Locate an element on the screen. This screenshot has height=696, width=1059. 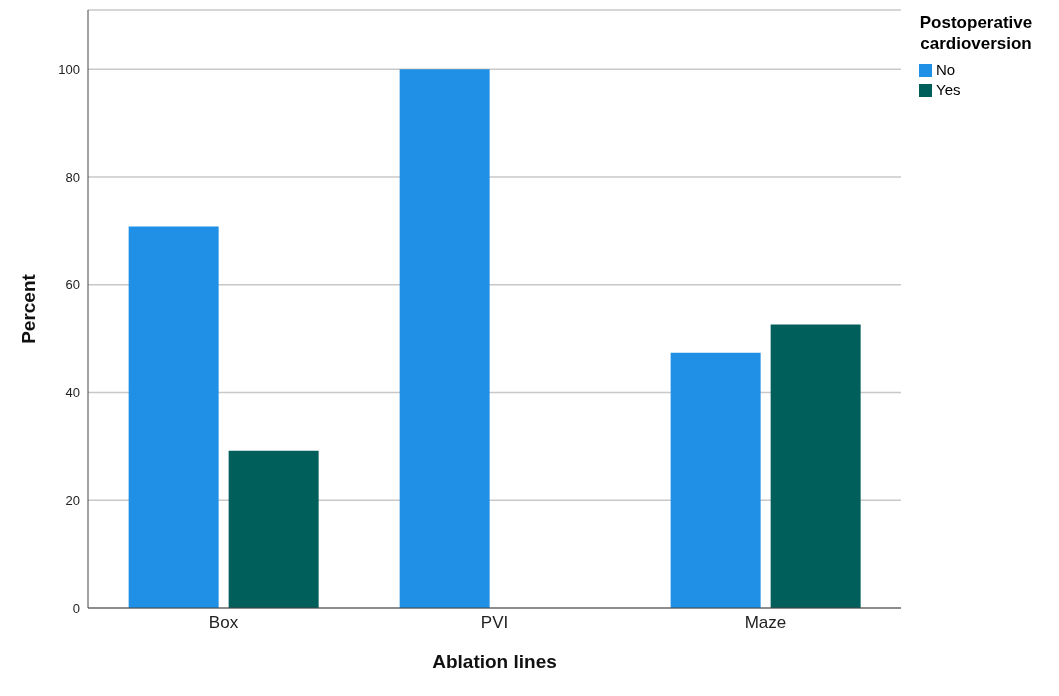
x-tick-label: PVI is located at coordinates (494, 623).